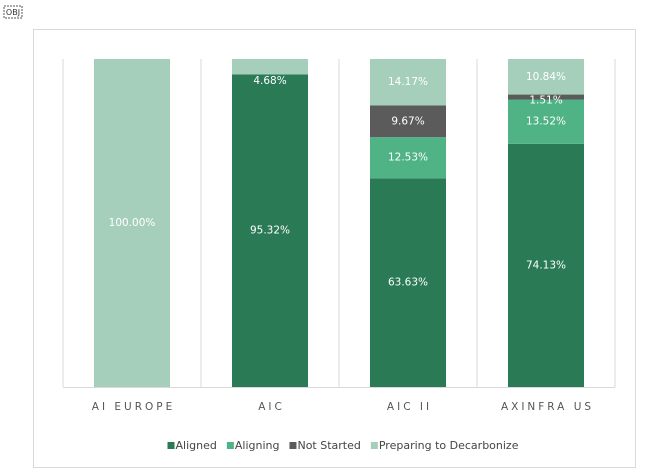 The image size is (649, 476). I want to click on legend-label: Aligning, so click(257, 445).